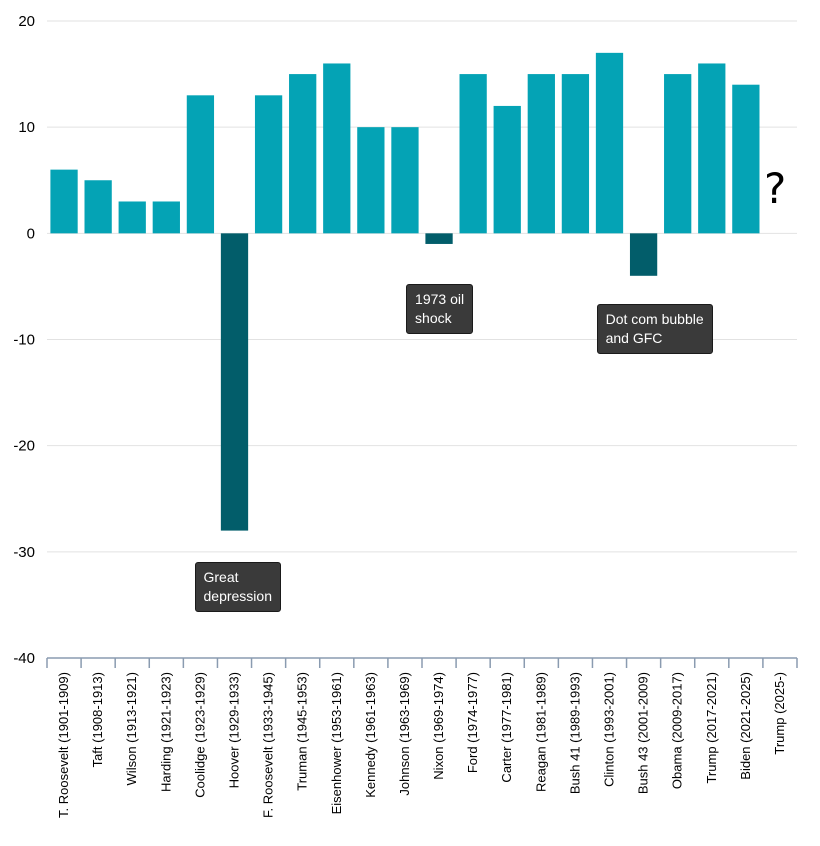 This screenshot has width=820, height=846. I want to click on x-tick-label: Ford (1974-1977), so click(472, 722).